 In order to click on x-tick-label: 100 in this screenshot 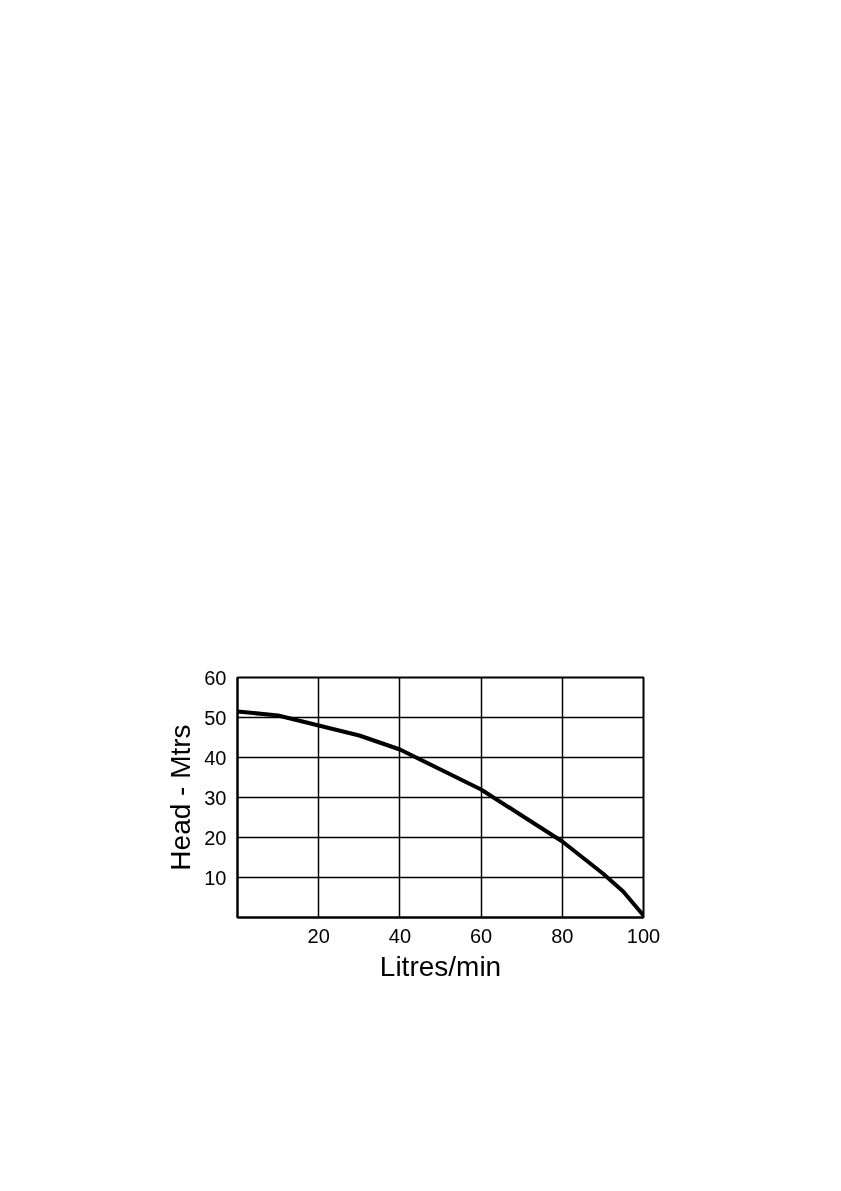, I will do `click(643, 935)`.